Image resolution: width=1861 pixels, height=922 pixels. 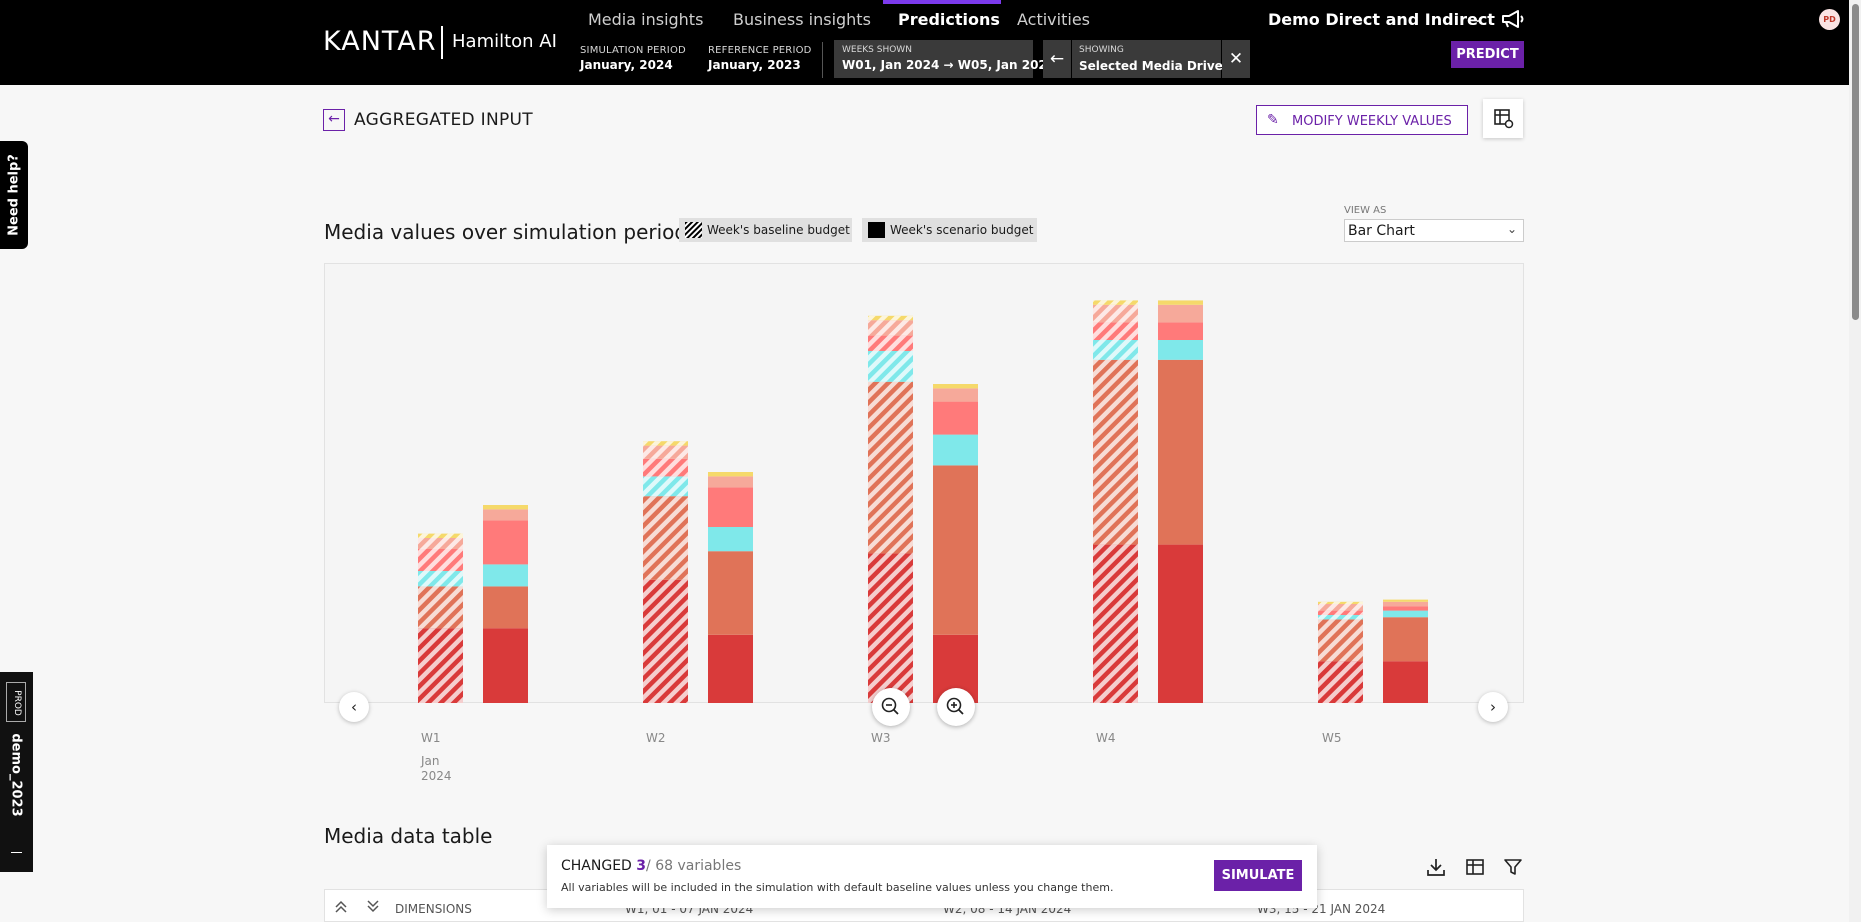 I want to click on predict-button: PREDICT, so click(x=1487, y=54).